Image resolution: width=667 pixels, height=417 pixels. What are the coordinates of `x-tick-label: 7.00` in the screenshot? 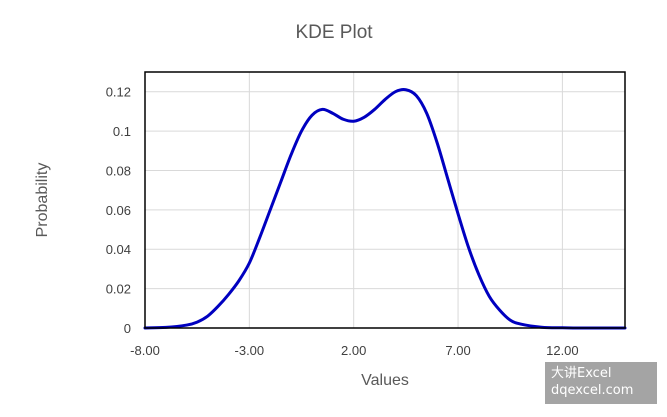 It's located at (457, 350).